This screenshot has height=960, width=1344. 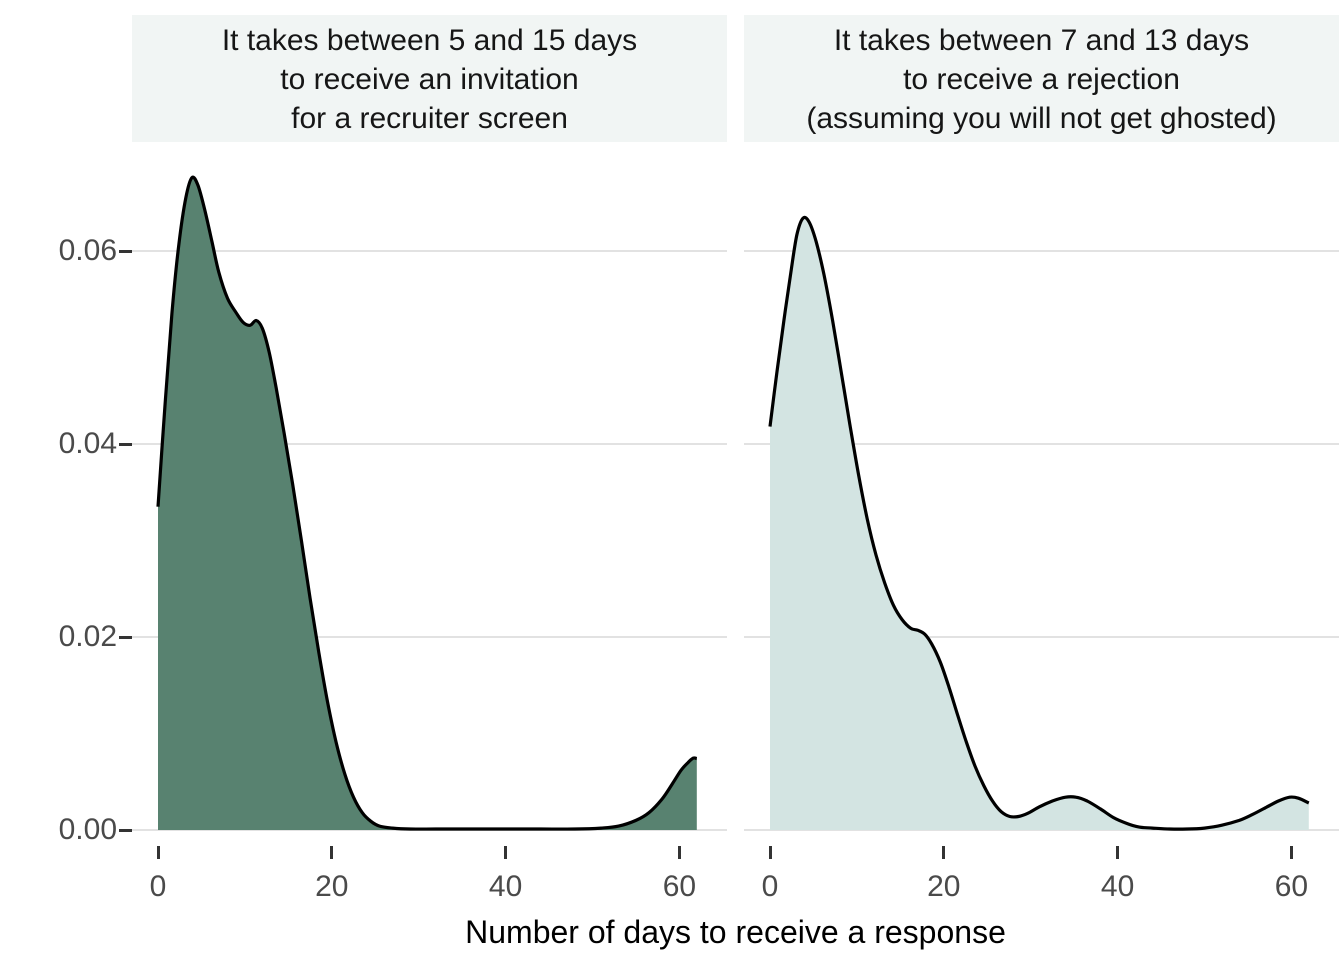 What do you see at coordinates (87, 829) in the screenshot?
I see `y-tick-label: 0.00` at bounding box center [87, 829].